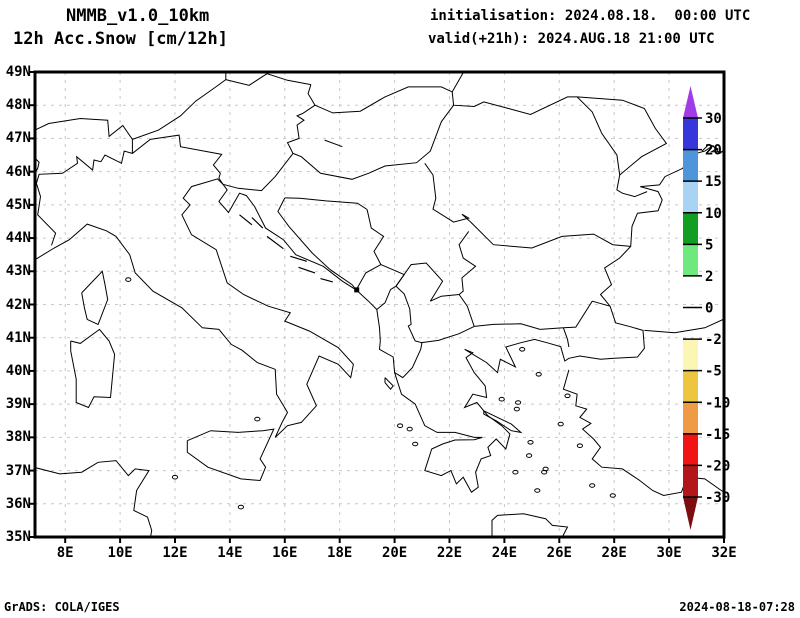  I want to click on lat-tick-label: 44N, so click(18, 238).